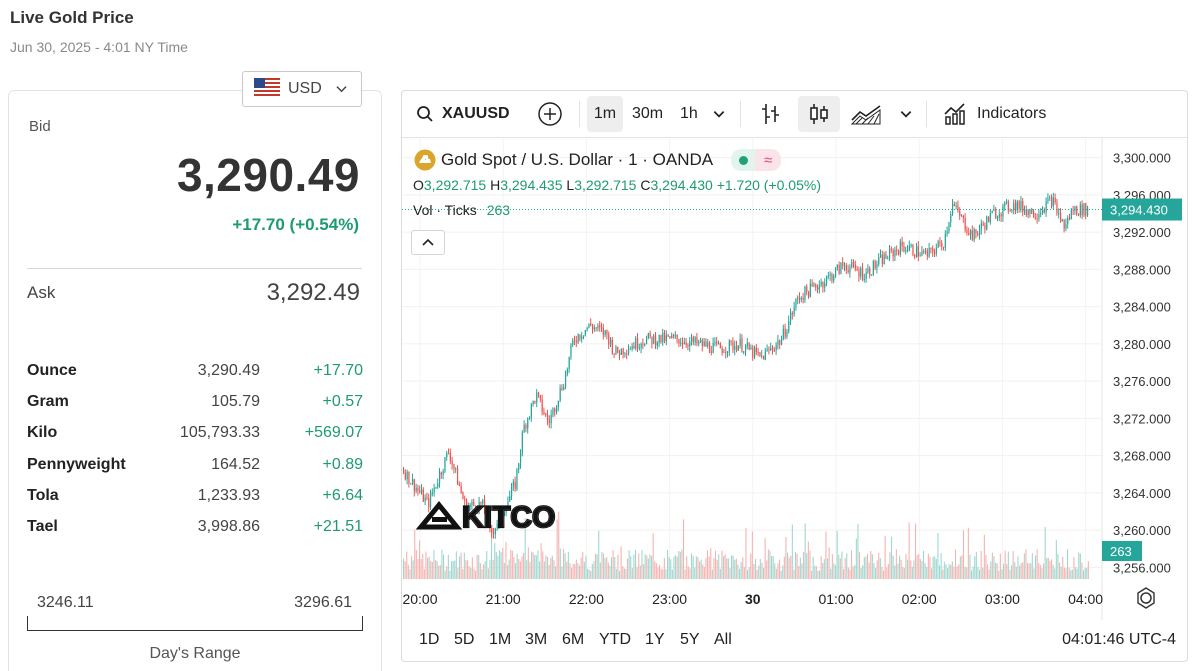  I want to click on period-5y: 5Y, so click(690, 639).